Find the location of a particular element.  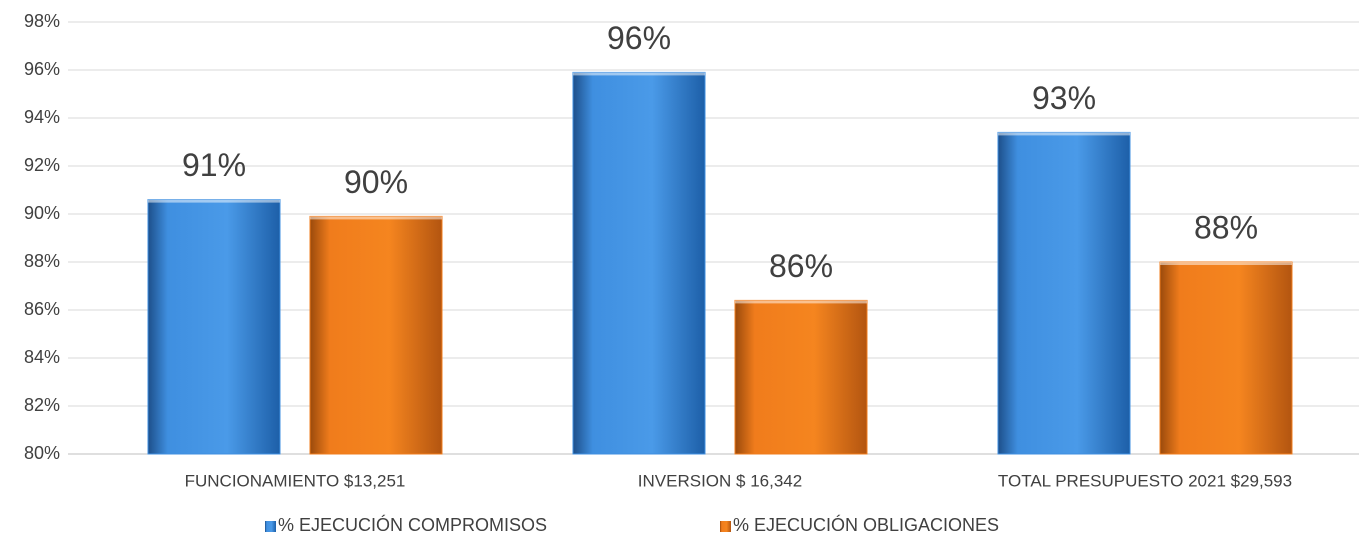

y-tick-label: 96% is located at coordinates (42, 69).